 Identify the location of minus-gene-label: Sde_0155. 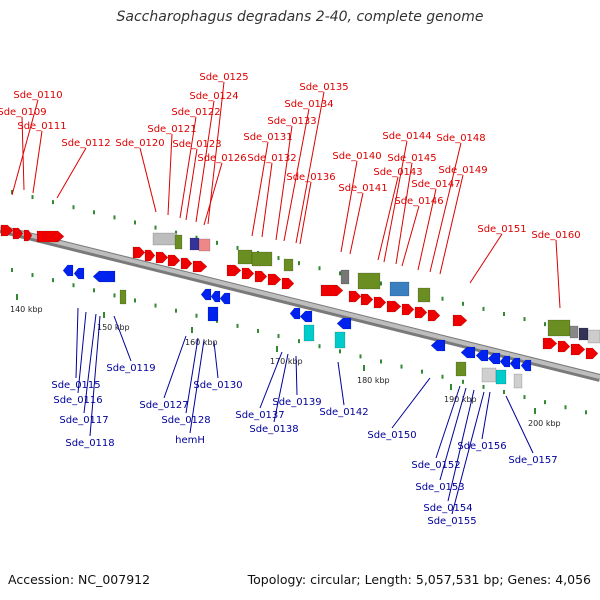
(451, 521).